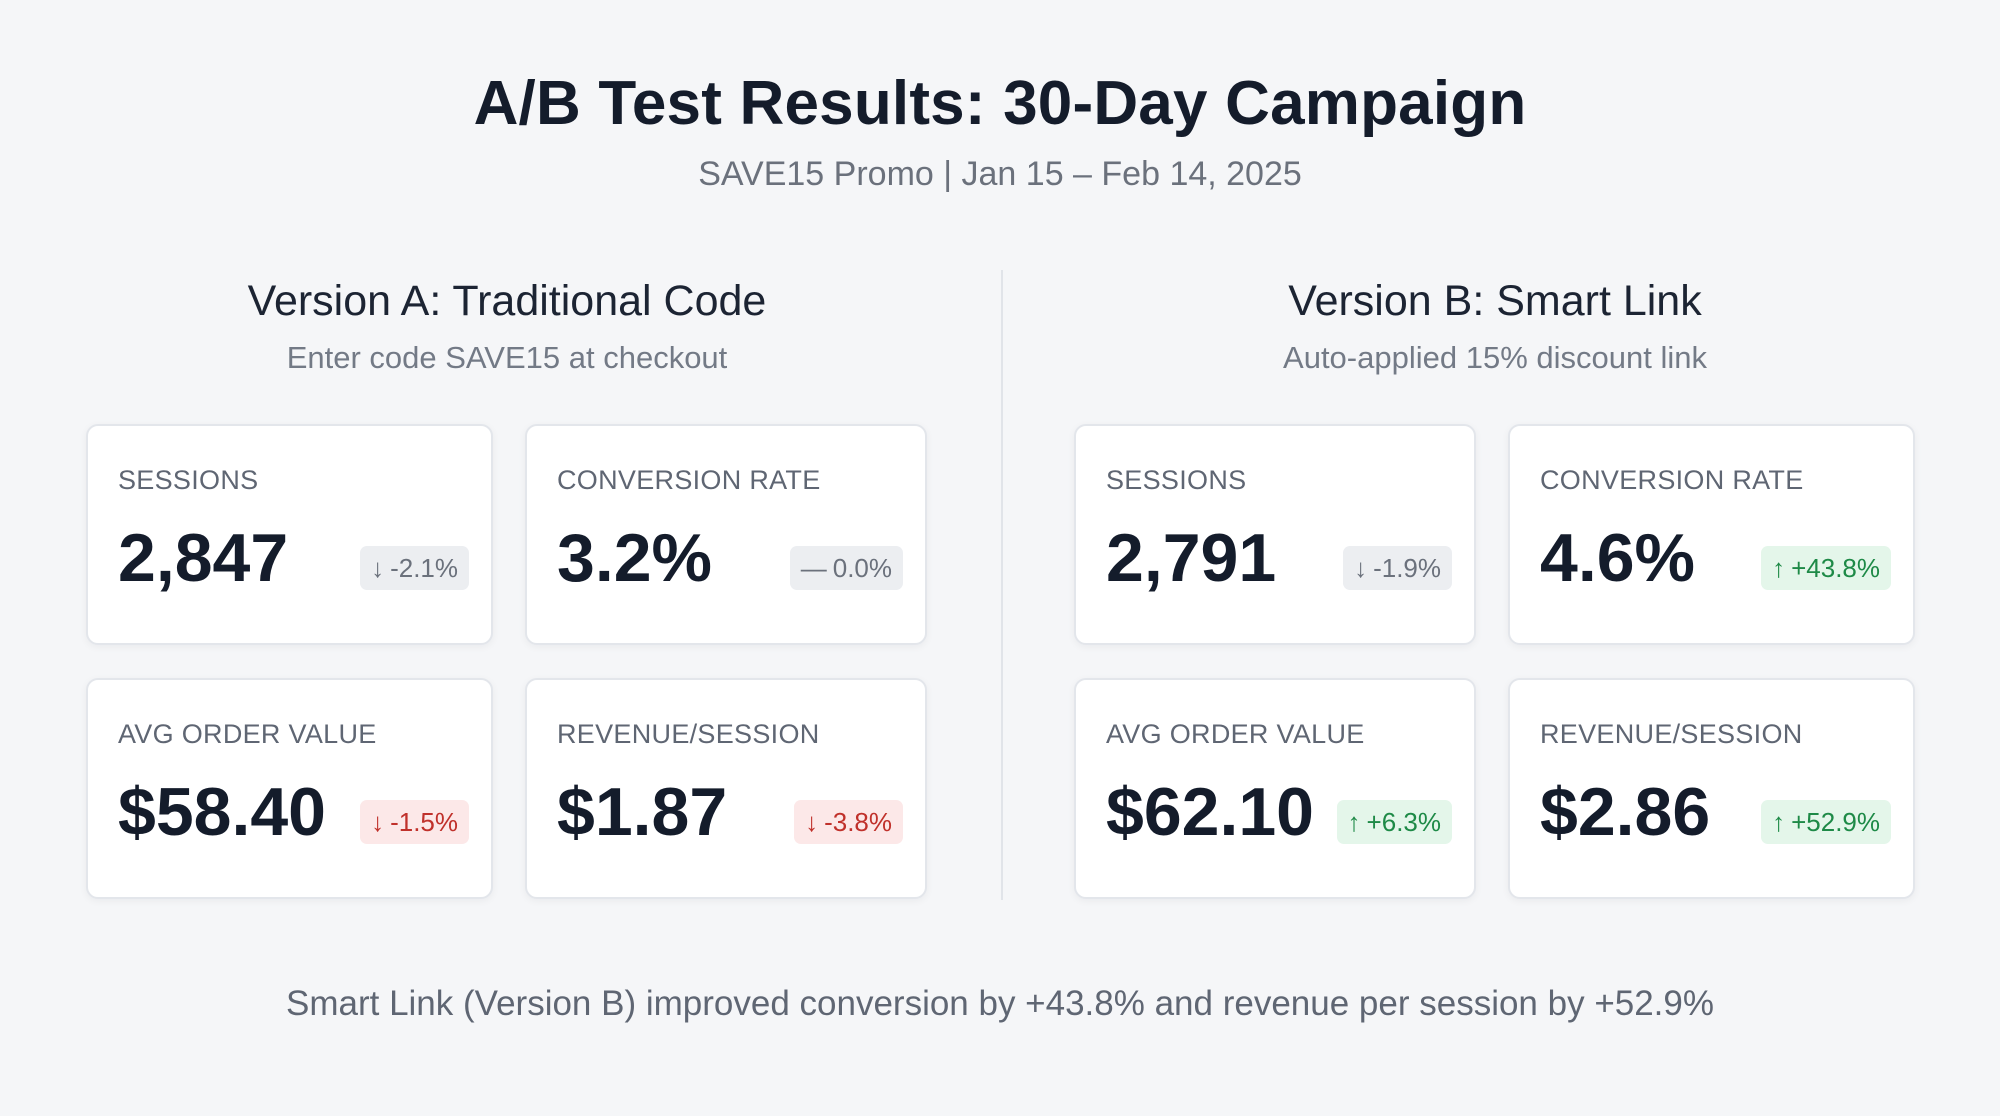 This screenshot has width=2000, height=1116. I want to click on version-b-subtitle: Auto-applied 15% discount link, so click(1495, 358).